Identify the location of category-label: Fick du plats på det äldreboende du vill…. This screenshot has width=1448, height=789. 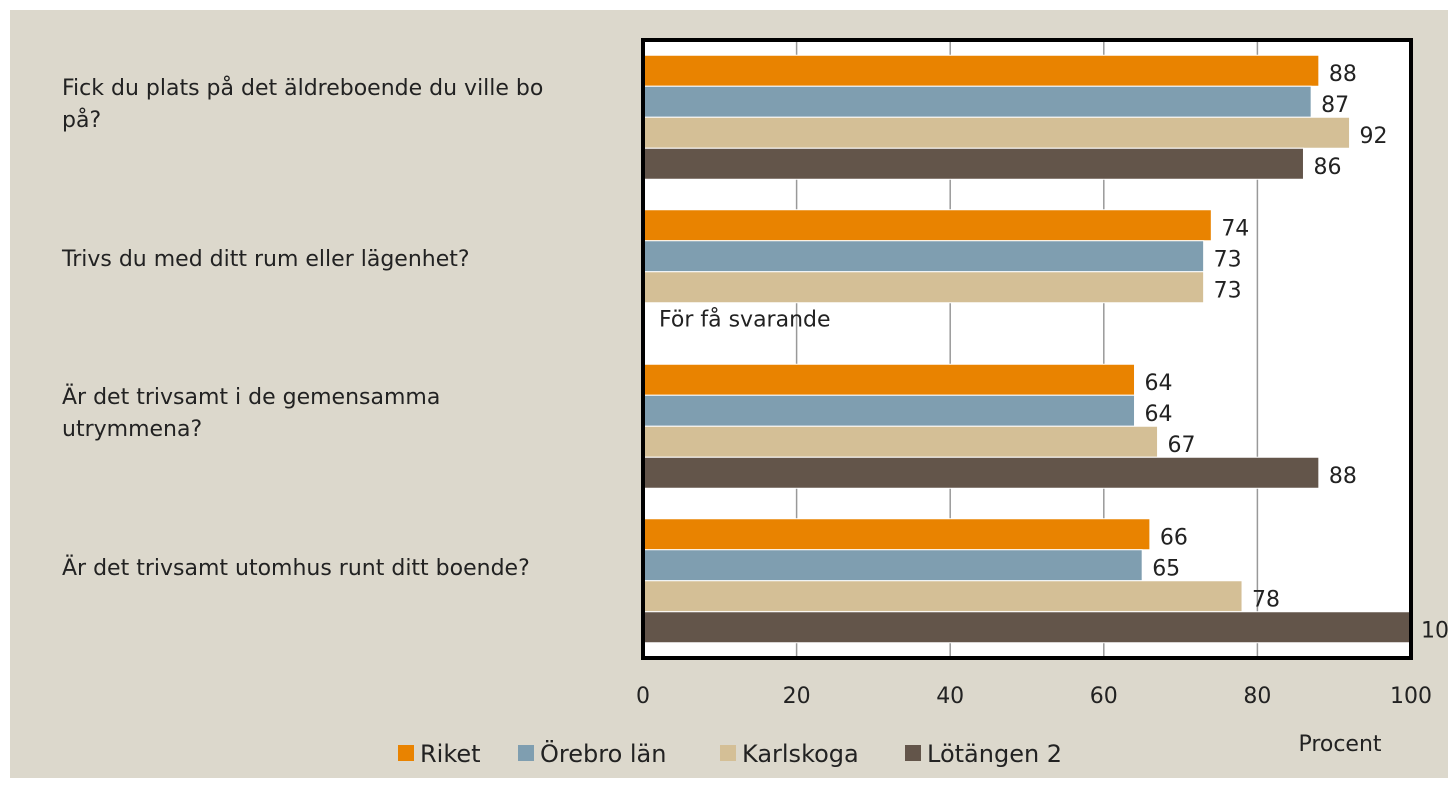
(303, 105).